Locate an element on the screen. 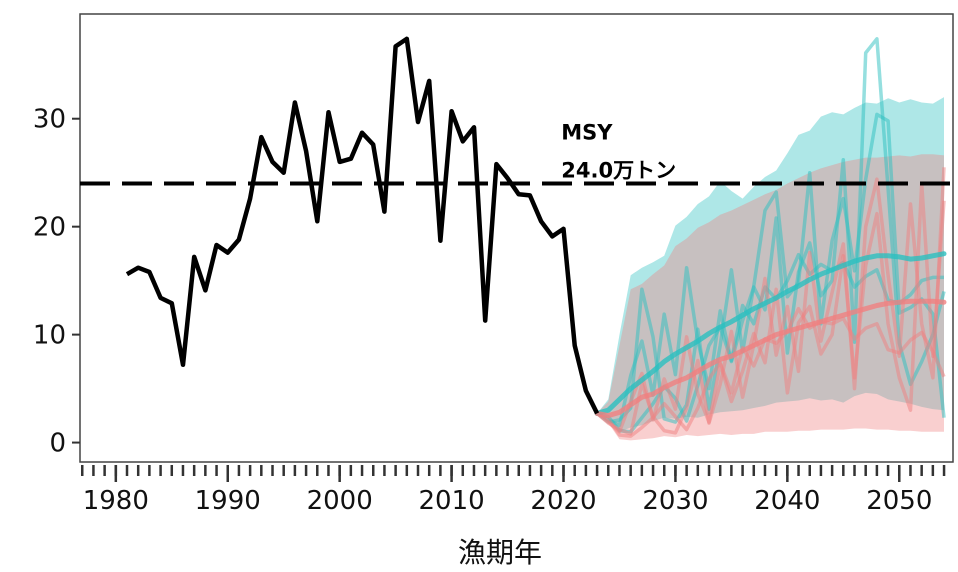 The width and height of the screenshot is (958, 572). projection-medians is located at coordinates (770, 335).